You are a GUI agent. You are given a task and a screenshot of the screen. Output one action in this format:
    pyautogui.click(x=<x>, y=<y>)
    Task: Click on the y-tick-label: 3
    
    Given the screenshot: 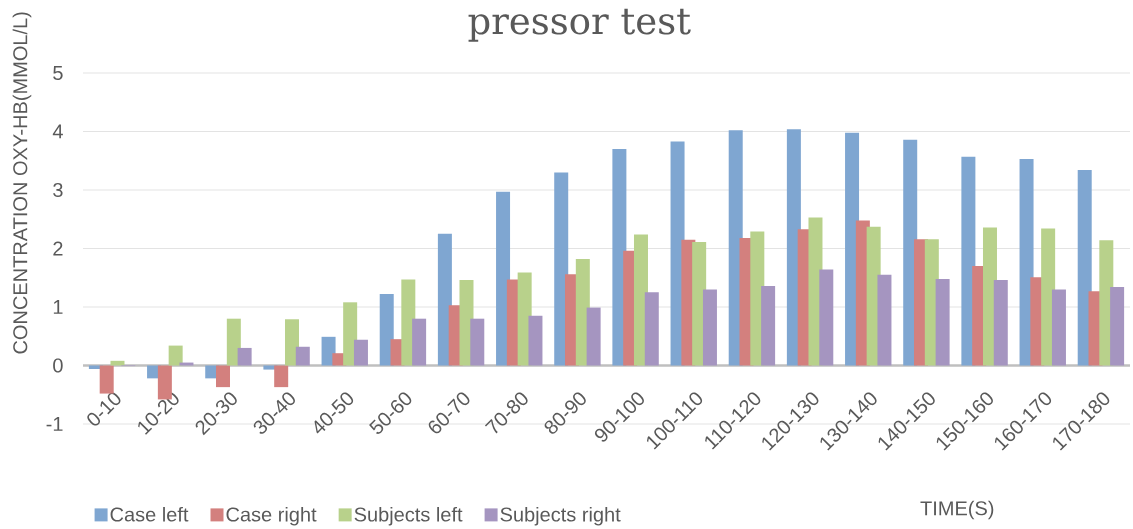 What is the action you would take?
    pyautogui.click(x=58, y=190)
    